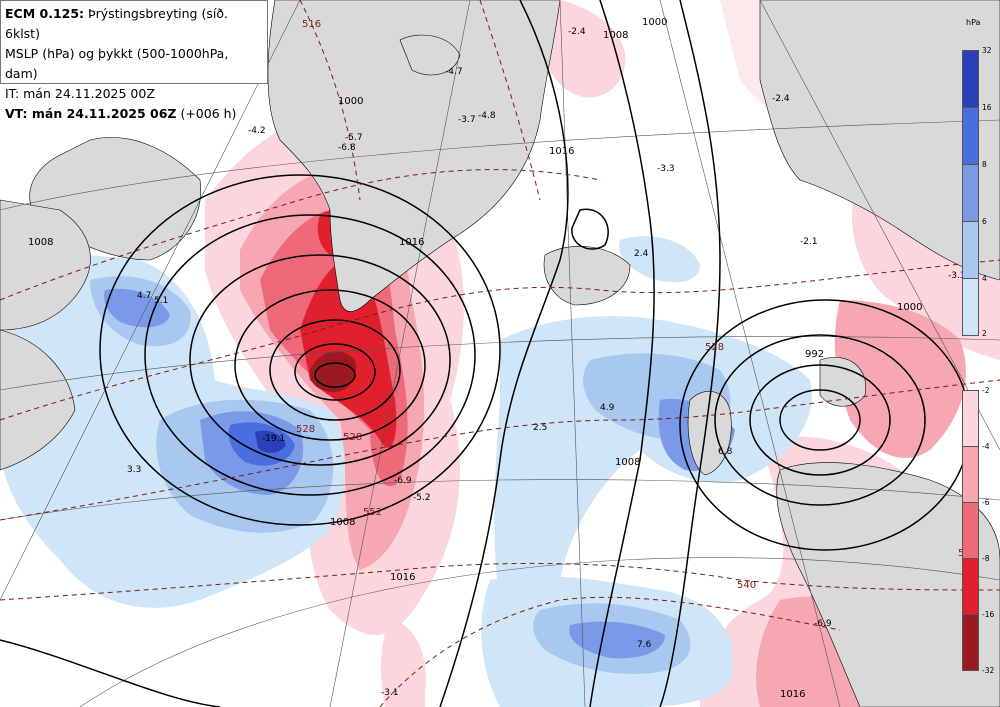  Describe the element at coordinates (390, 693) in the screenshot. I see `pc-label: -3.1` at that location.